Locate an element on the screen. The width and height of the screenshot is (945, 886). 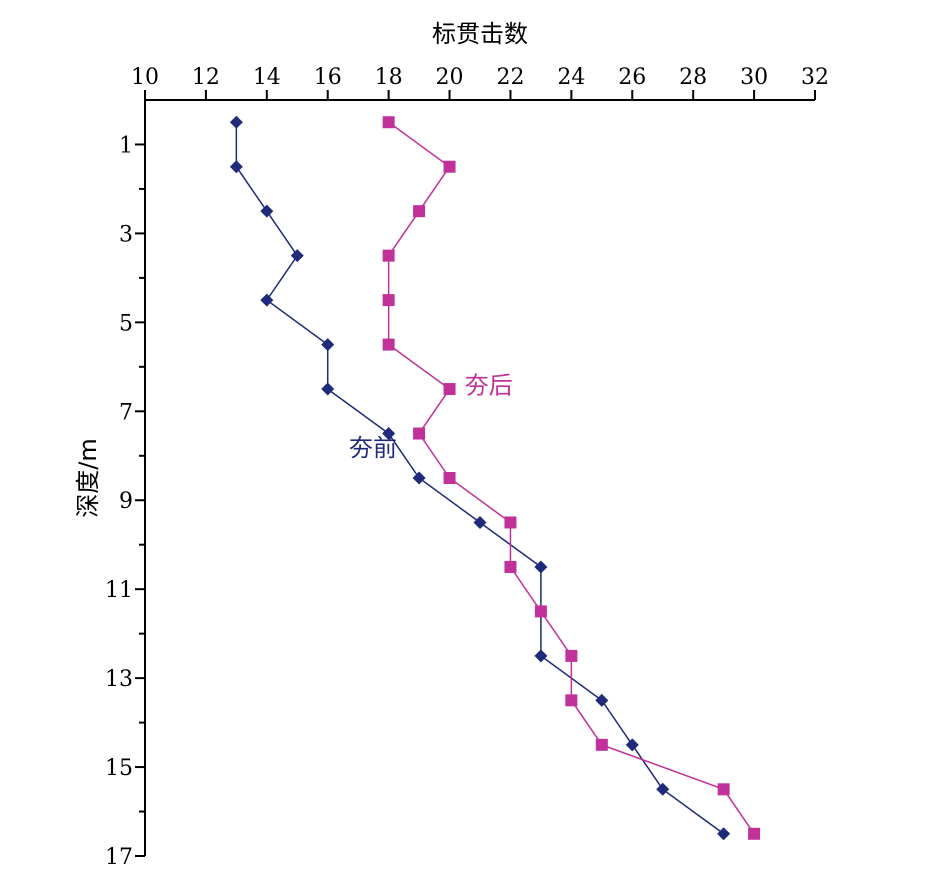
series-2-label: 夯后 is located at coordinates (489, 386).